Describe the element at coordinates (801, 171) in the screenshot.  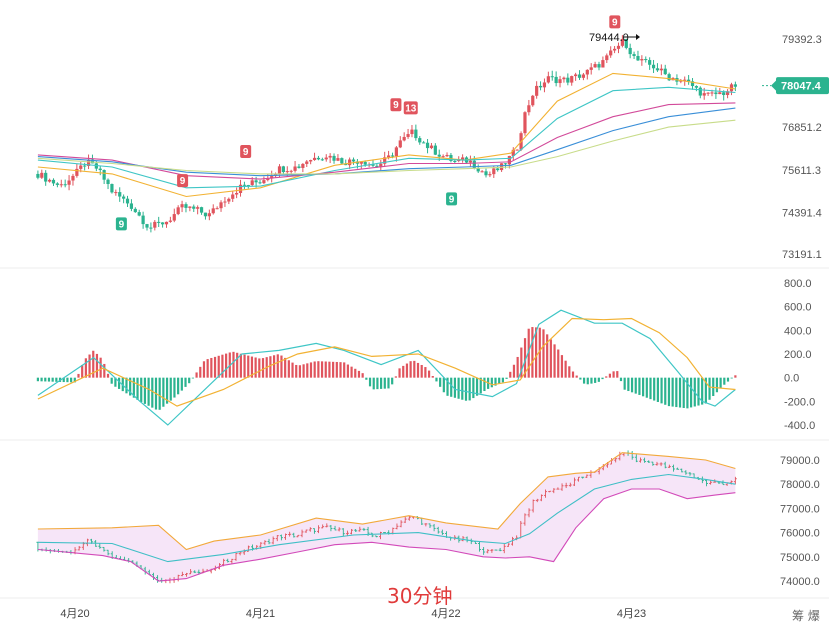
I see `y-tick-label: 75611.3` at that location.